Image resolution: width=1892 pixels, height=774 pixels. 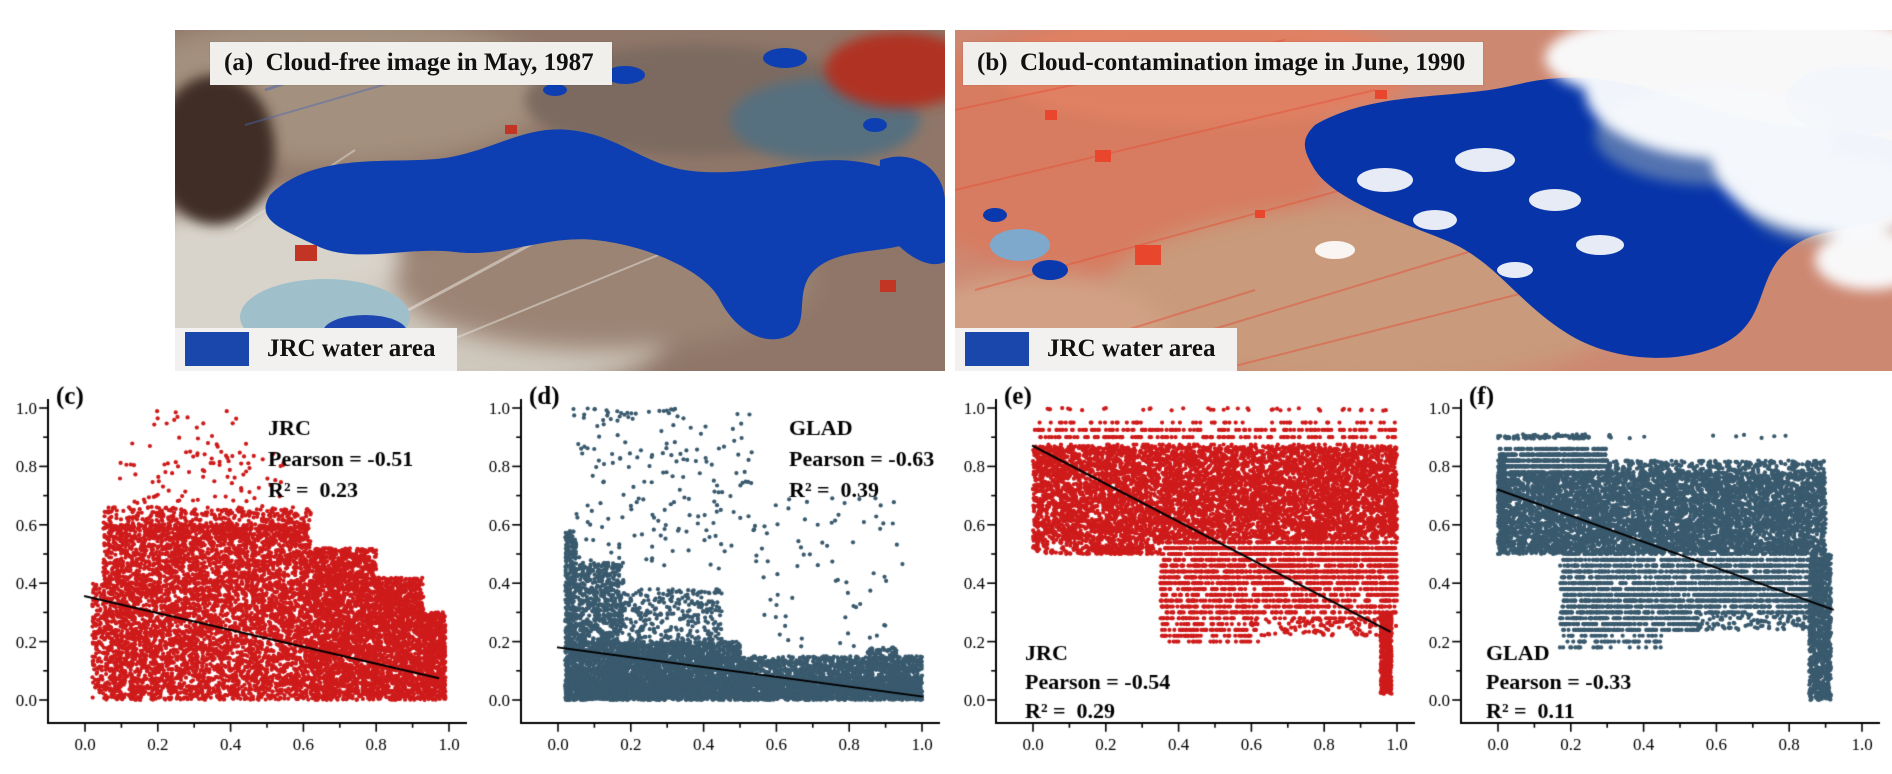 I want to click on panel-b-legend: JRC water area, so click(x=1096, y=349).